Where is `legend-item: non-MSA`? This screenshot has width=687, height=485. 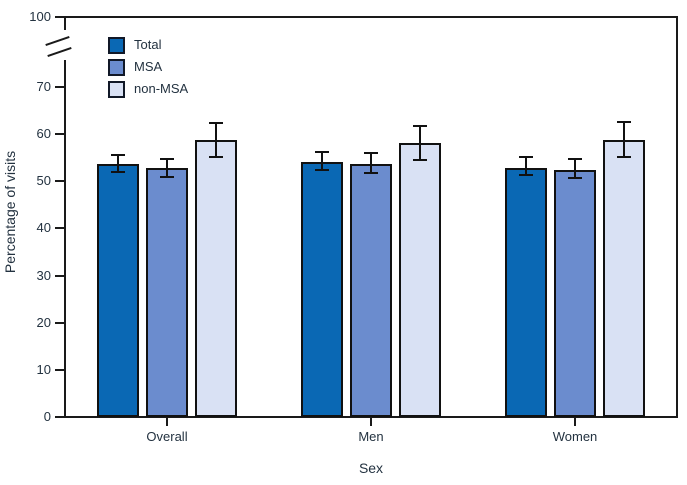
legend-item: non-MSA is located at coordinates (148, 89).